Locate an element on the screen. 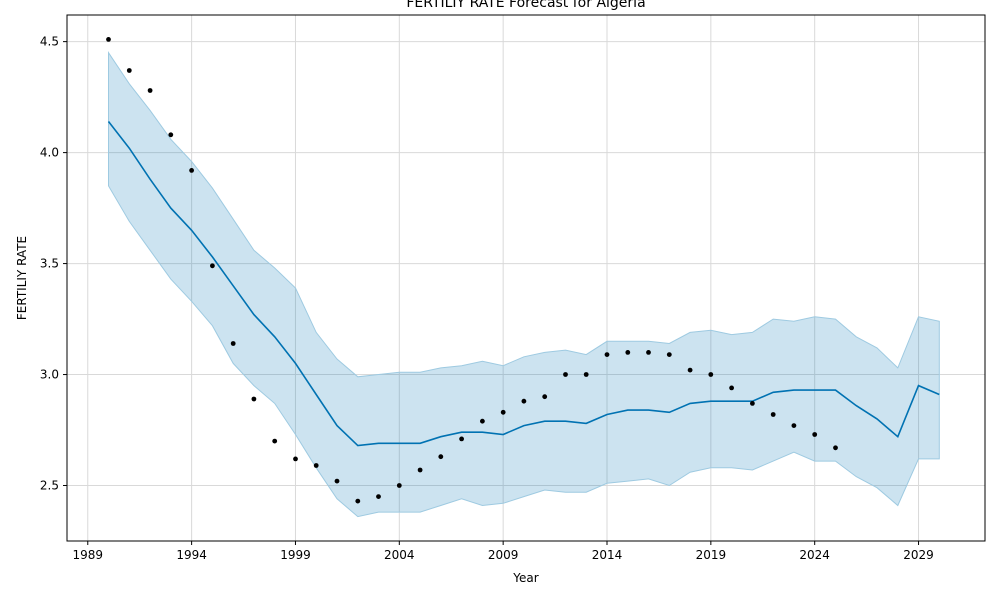 This screenshot has height=600, width=1000. y-tick-label: 4.5 is located at coordinates (49, 42).